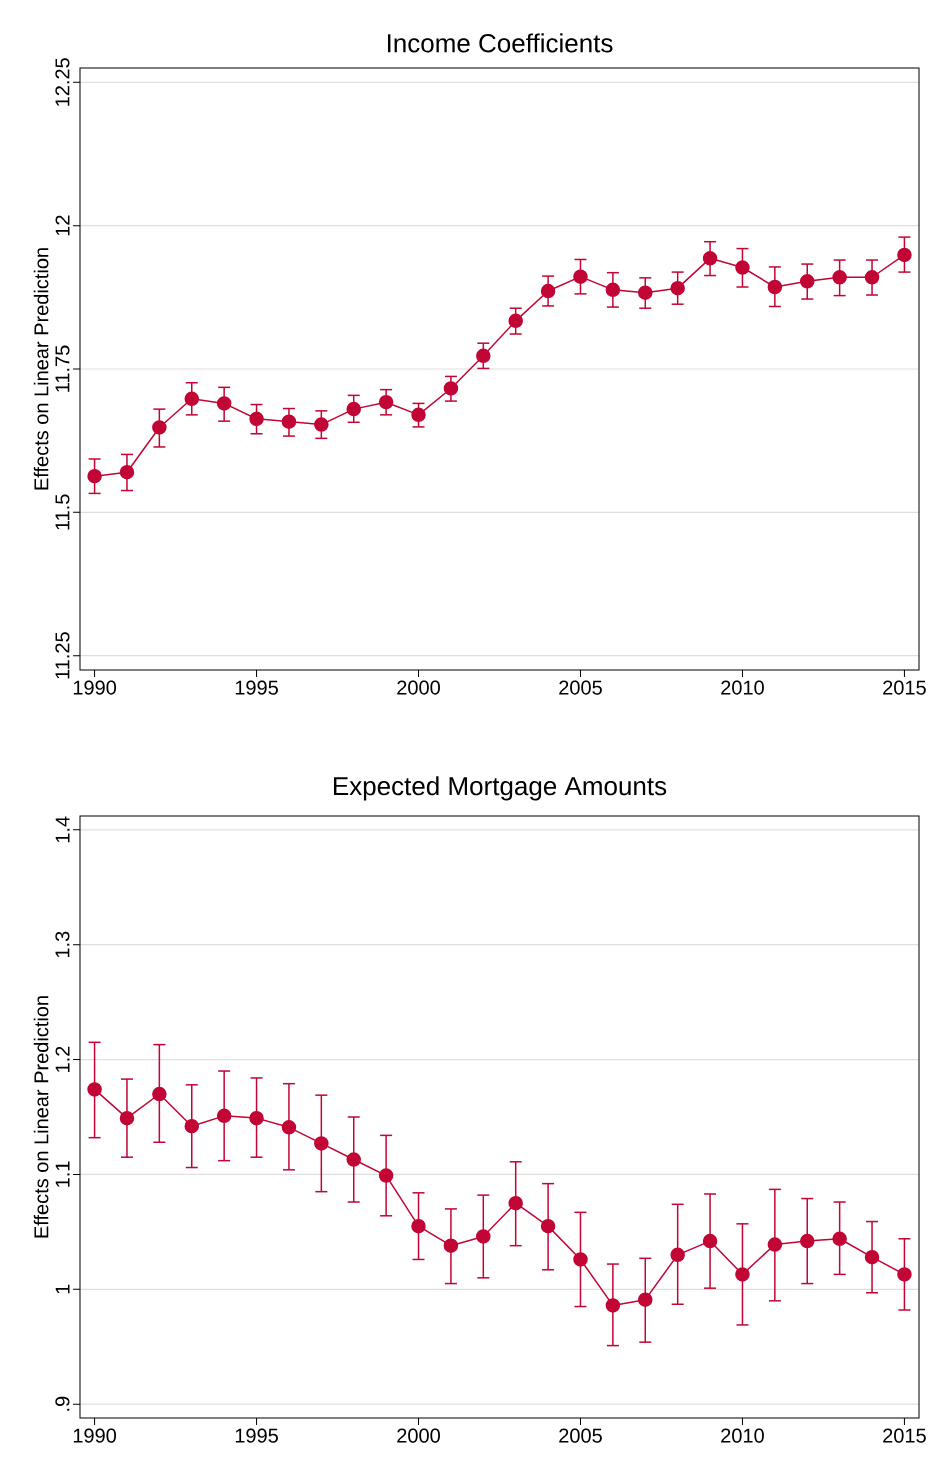 The image size is (935, 1459). What do you see at coordinates (62, 1174) in the screenshot?
I see `y-tick-label: 1.1` at bounding box center [62, 1174].